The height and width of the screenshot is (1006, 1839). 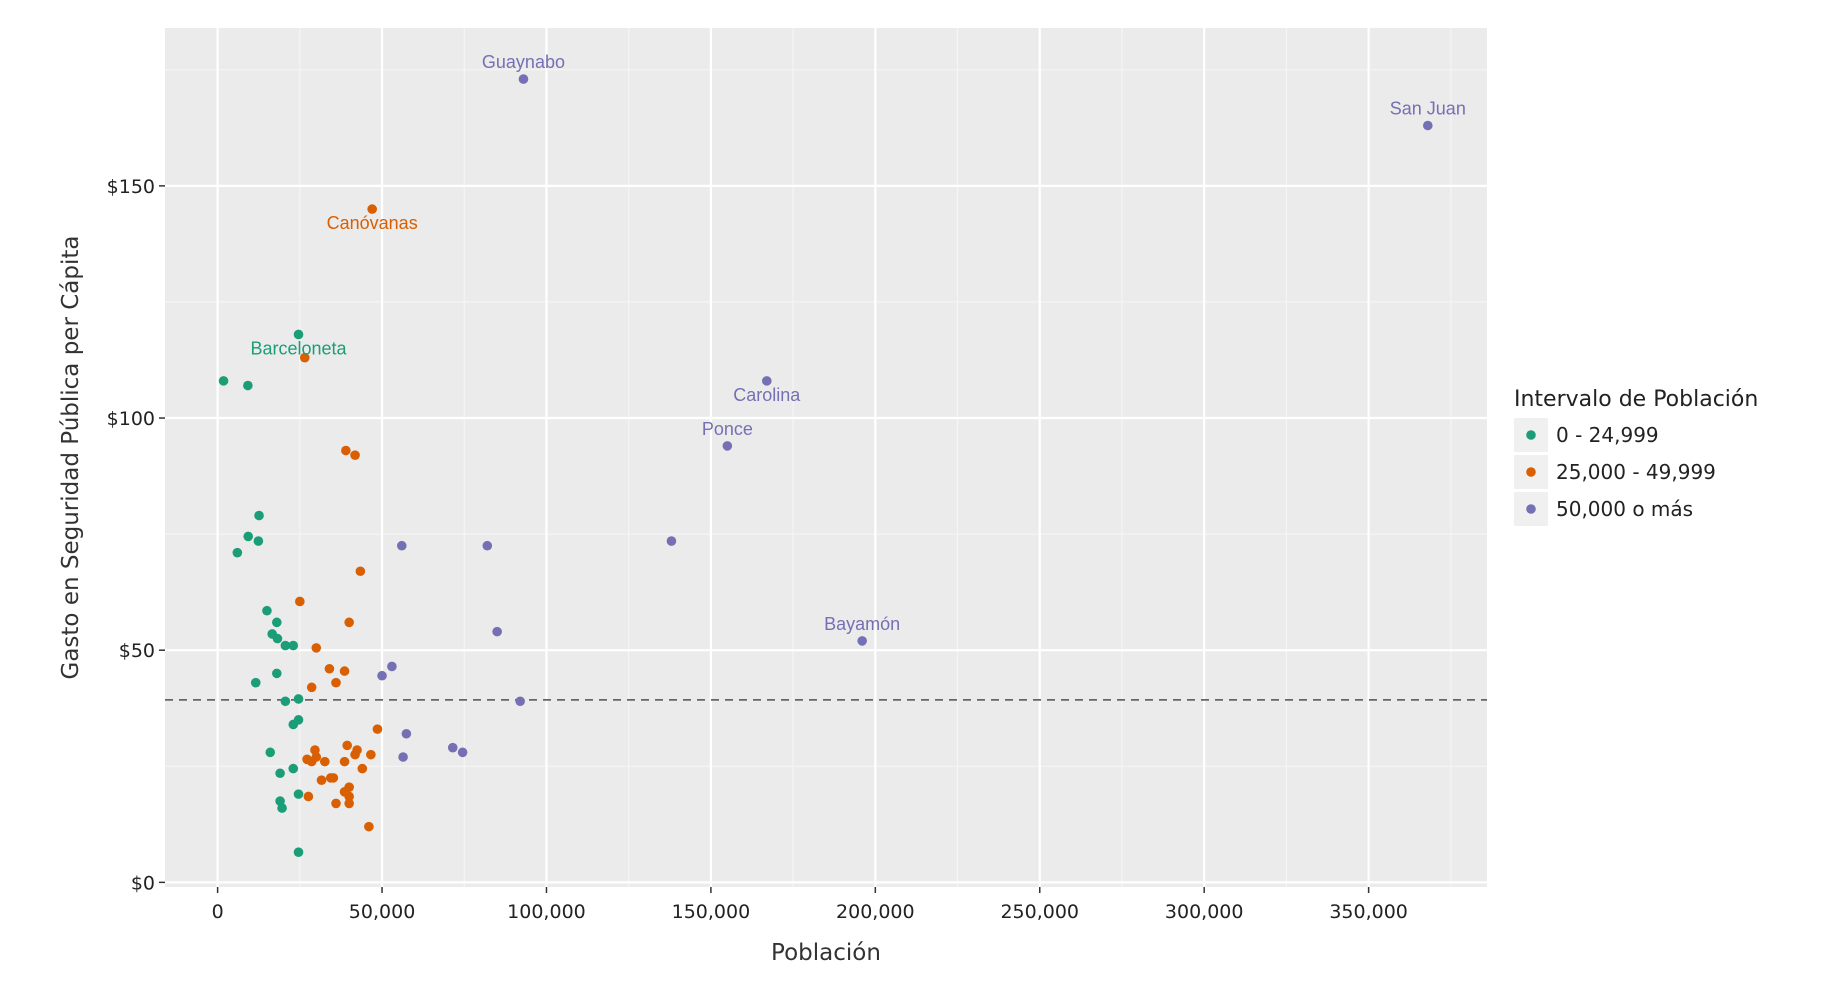 What do you see at coordinates (1624, 509) in the screenshot?
I see `legend-label: 50,000 o más` at bounding box center [1624, 509].